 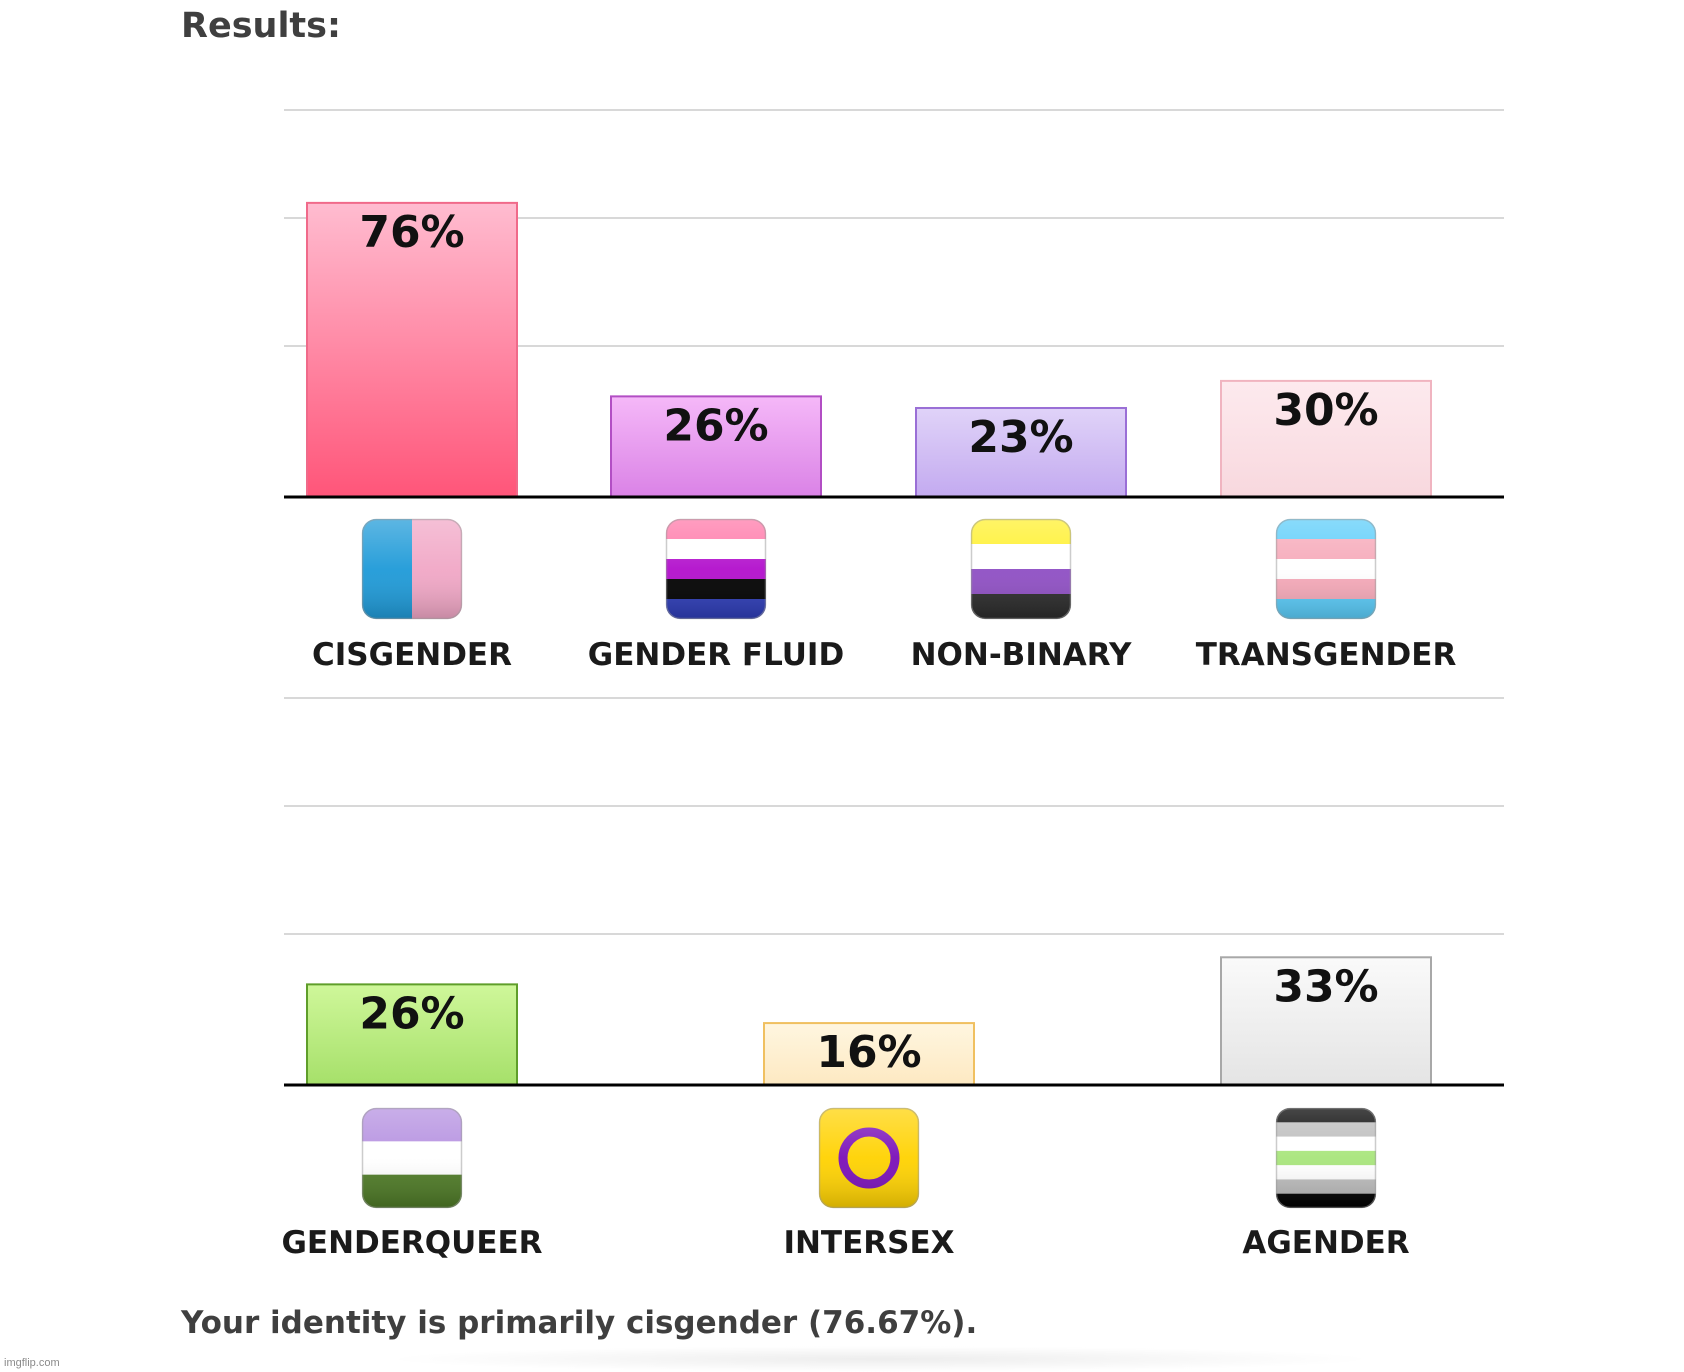 What do you see at coordinates (716, 569) in the screenshot?
I see `genderfluid-flag-icon` at bounding box center [716, 569].